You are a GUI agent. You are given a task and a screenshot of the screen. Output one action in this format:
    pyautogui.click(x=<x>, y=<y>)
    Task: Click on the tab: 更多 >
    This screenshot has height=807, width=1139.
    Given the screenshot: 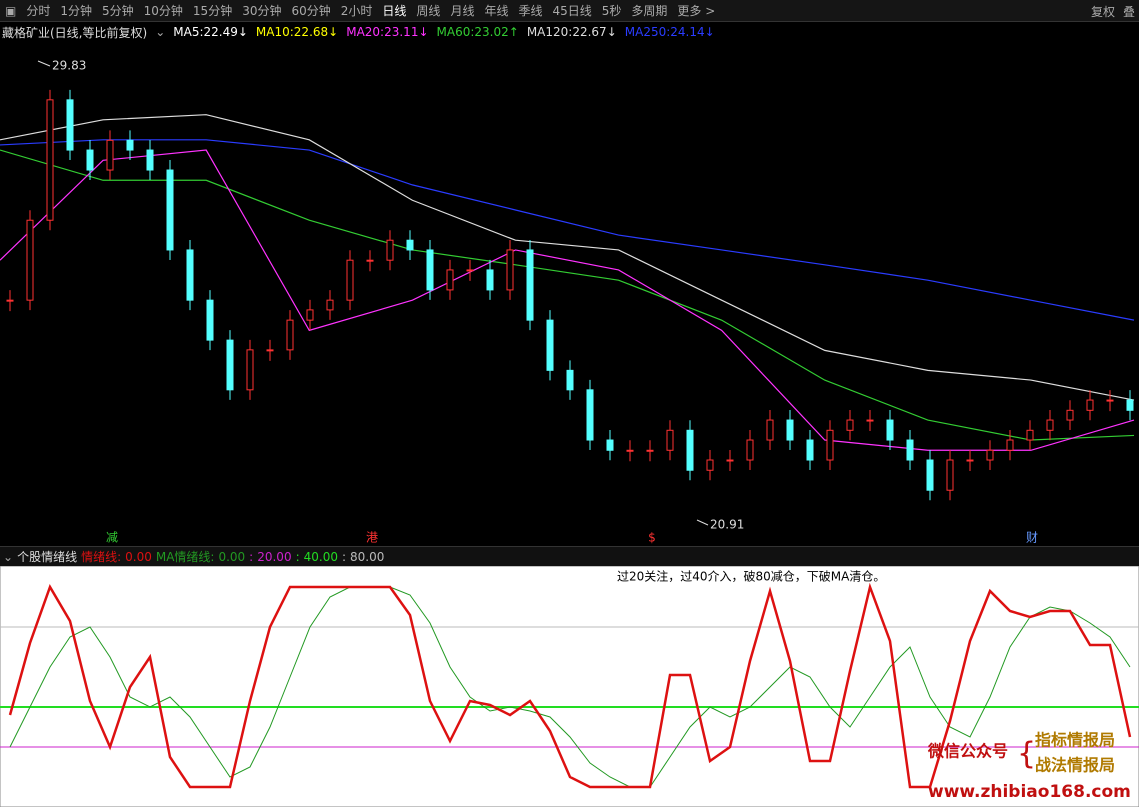 What is the action you would take?
    pyautogui.click(x=696, y=11)
    